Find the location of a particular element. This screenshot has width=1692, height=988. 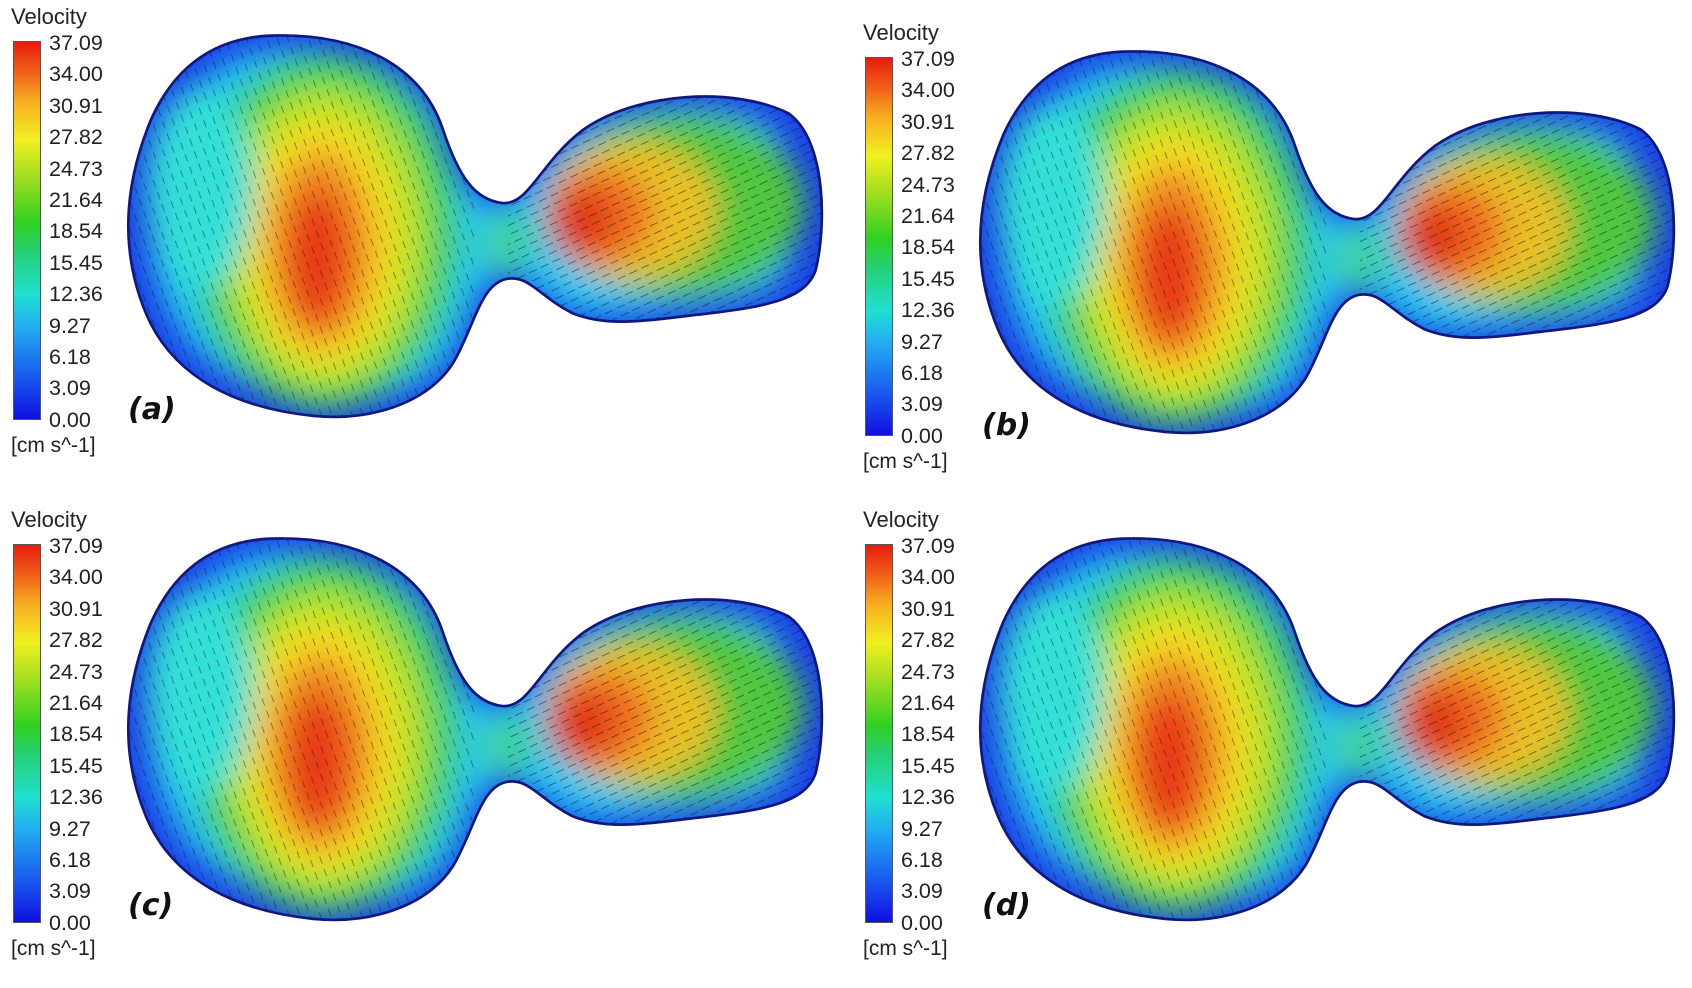

panel-label: (b) is located at coordinates (1006, 425).